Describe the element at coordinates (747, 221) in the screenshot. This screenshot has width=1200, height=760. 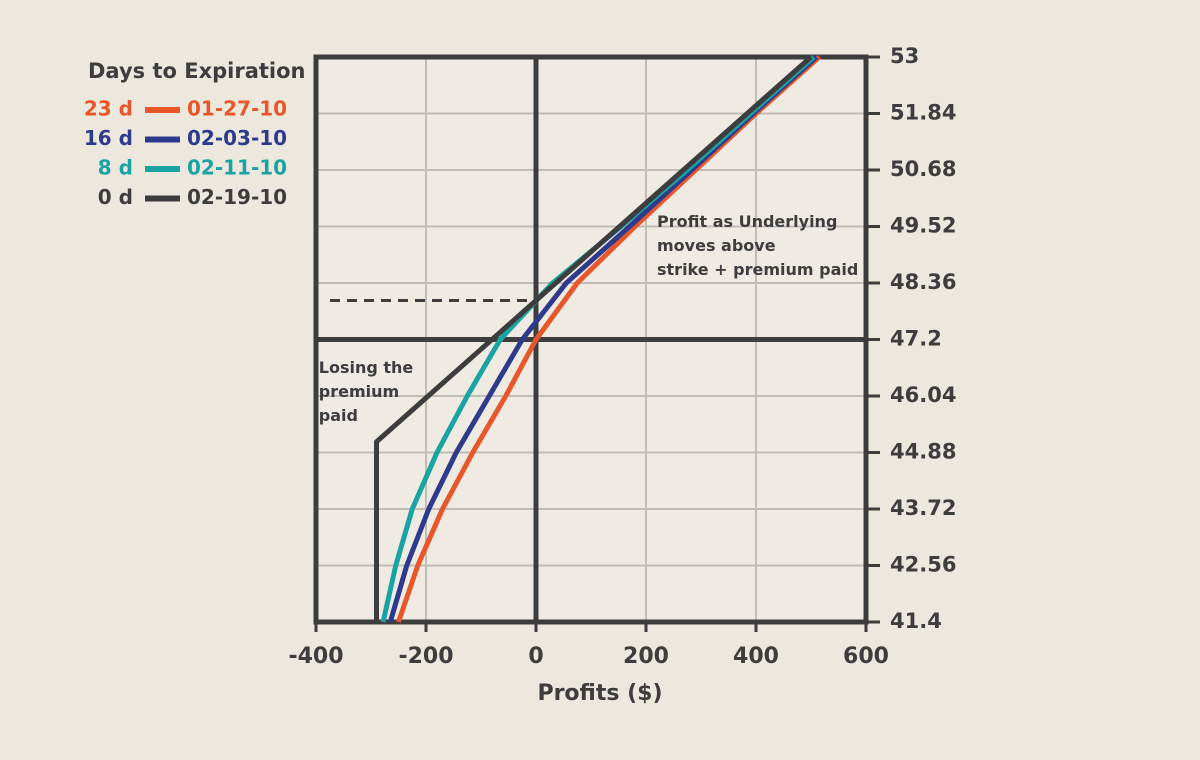
I see `annotation: Profit as Underlying` at that location.